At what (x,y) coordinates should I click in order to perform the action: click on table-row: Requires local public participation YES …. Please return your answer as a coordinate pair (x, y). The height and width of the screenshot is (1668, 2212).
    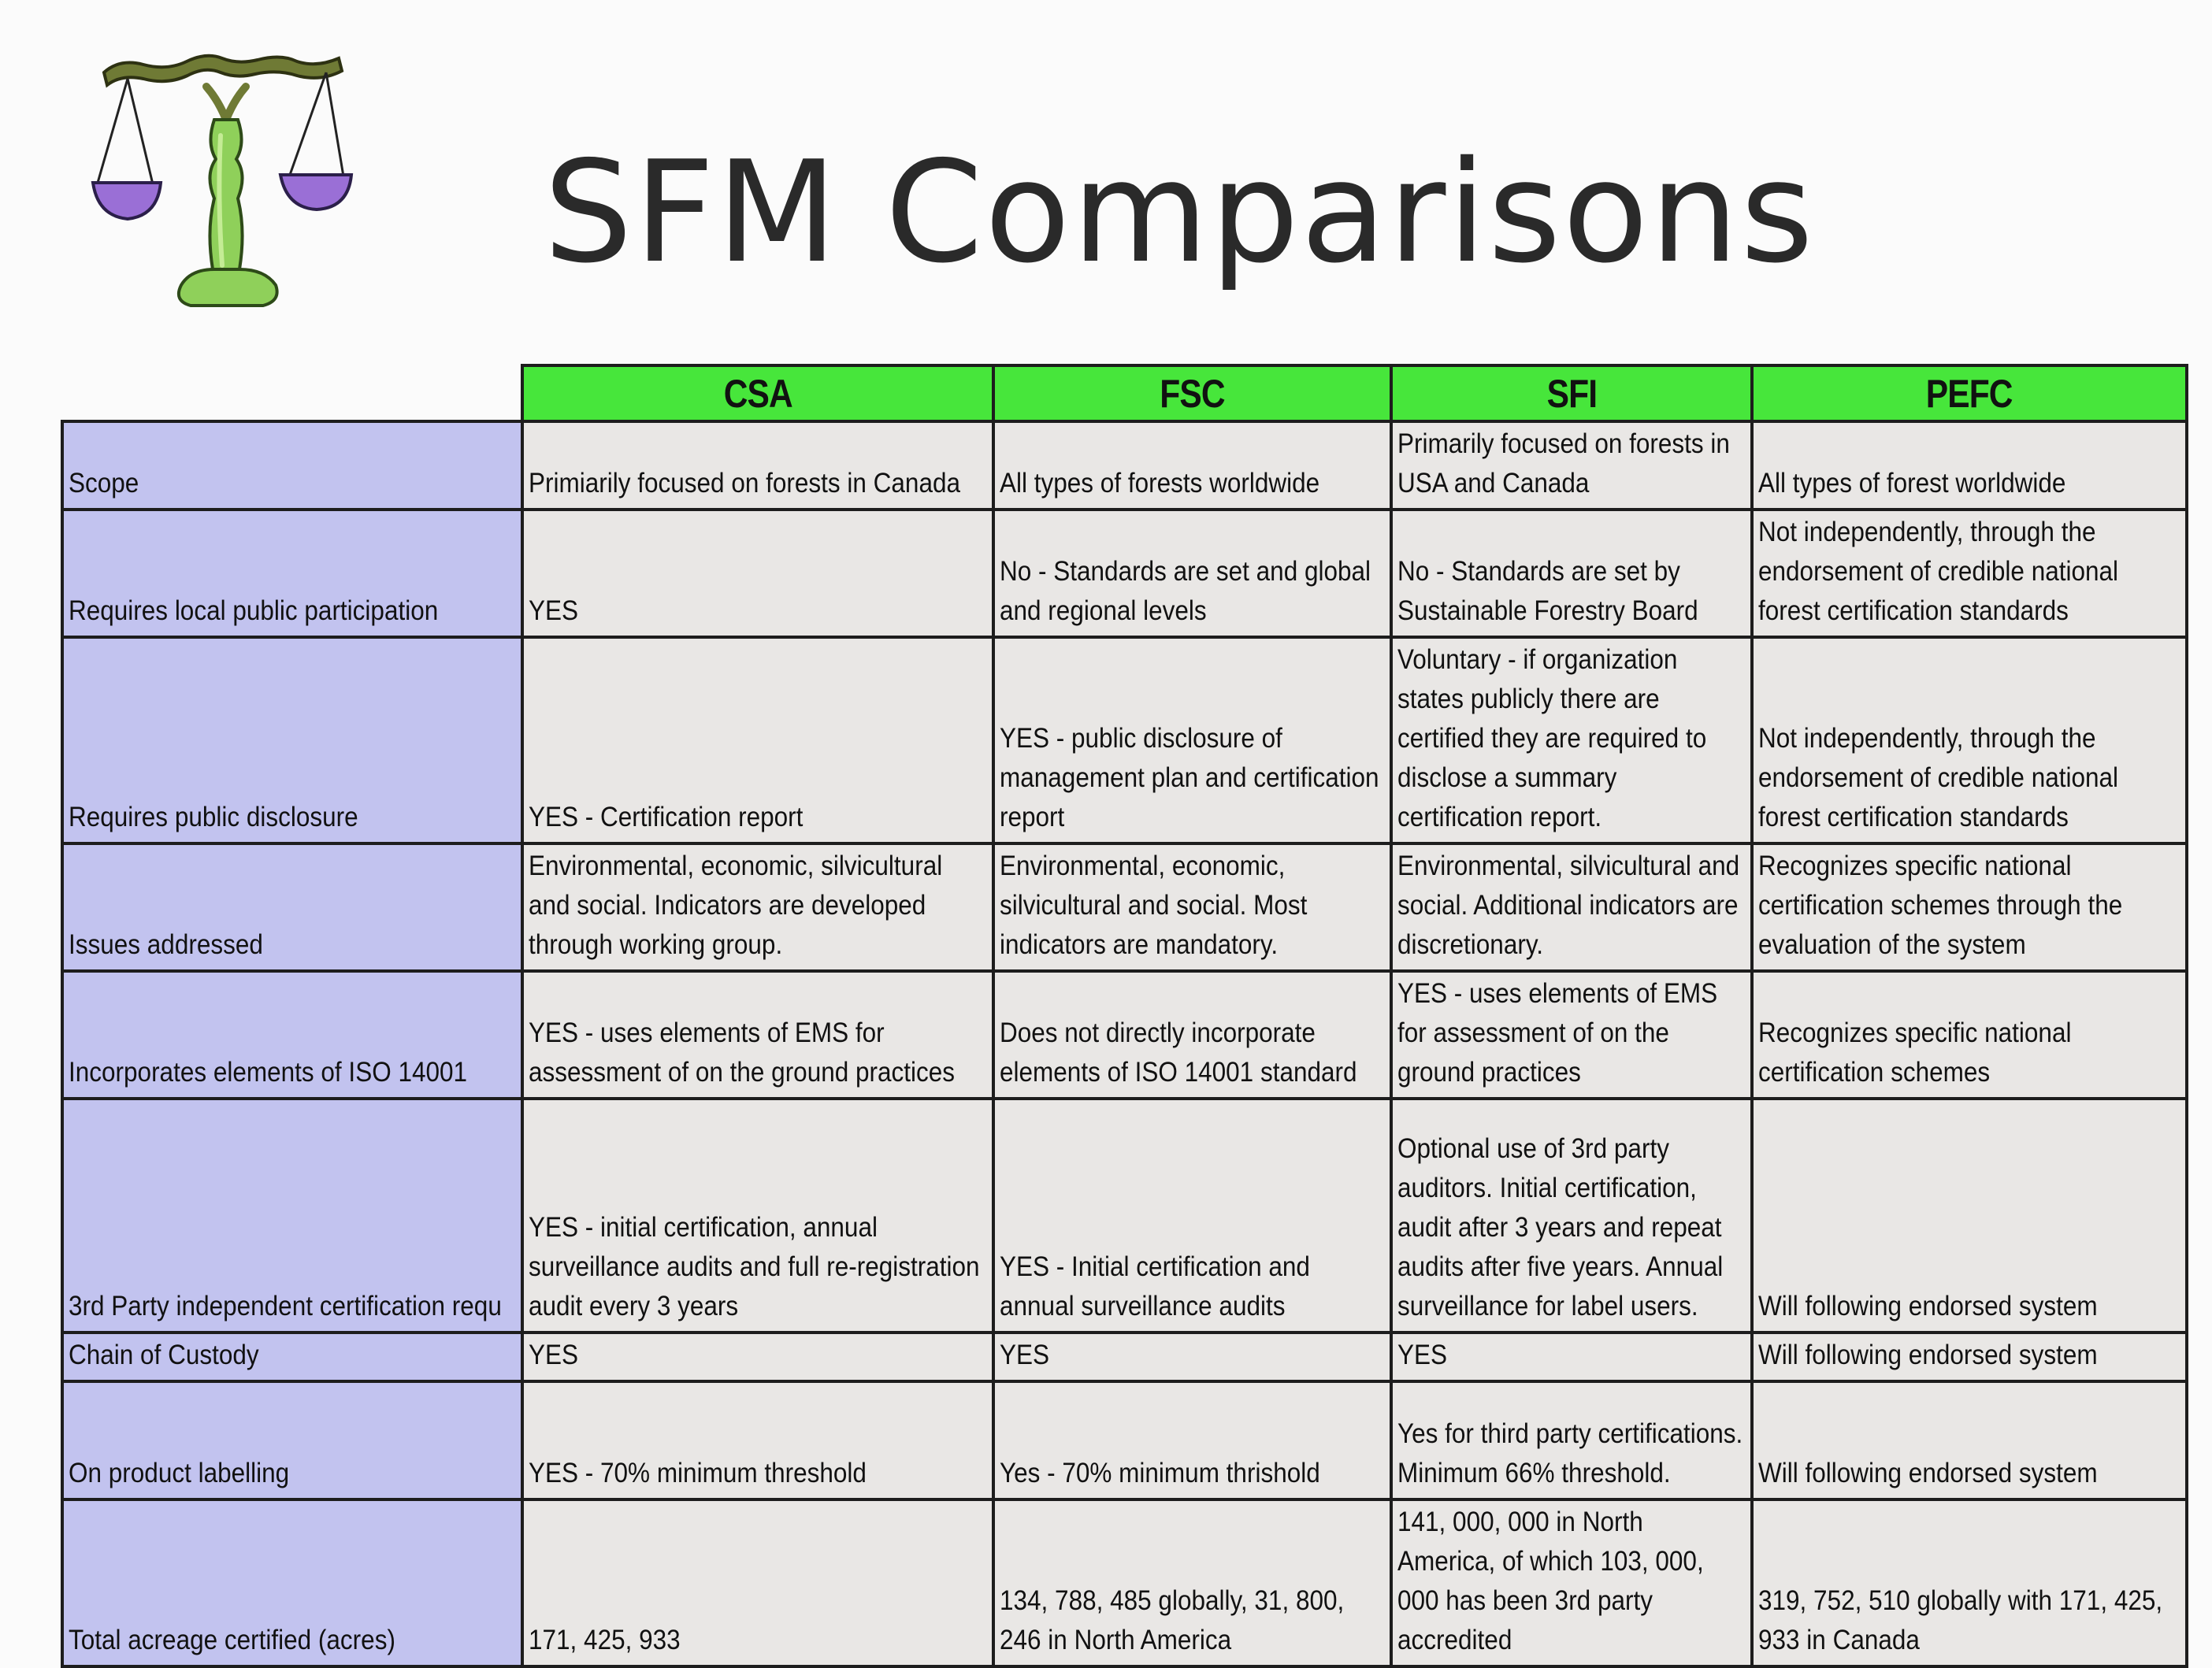
    Looking at the image, I should click on (1124, 573).